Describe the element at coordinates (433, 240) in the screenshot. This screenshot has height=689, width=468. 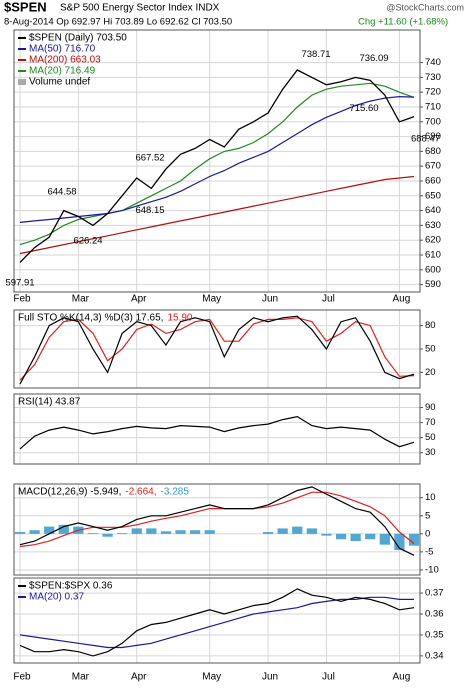
I see `y-tick-label: 620` at that location.